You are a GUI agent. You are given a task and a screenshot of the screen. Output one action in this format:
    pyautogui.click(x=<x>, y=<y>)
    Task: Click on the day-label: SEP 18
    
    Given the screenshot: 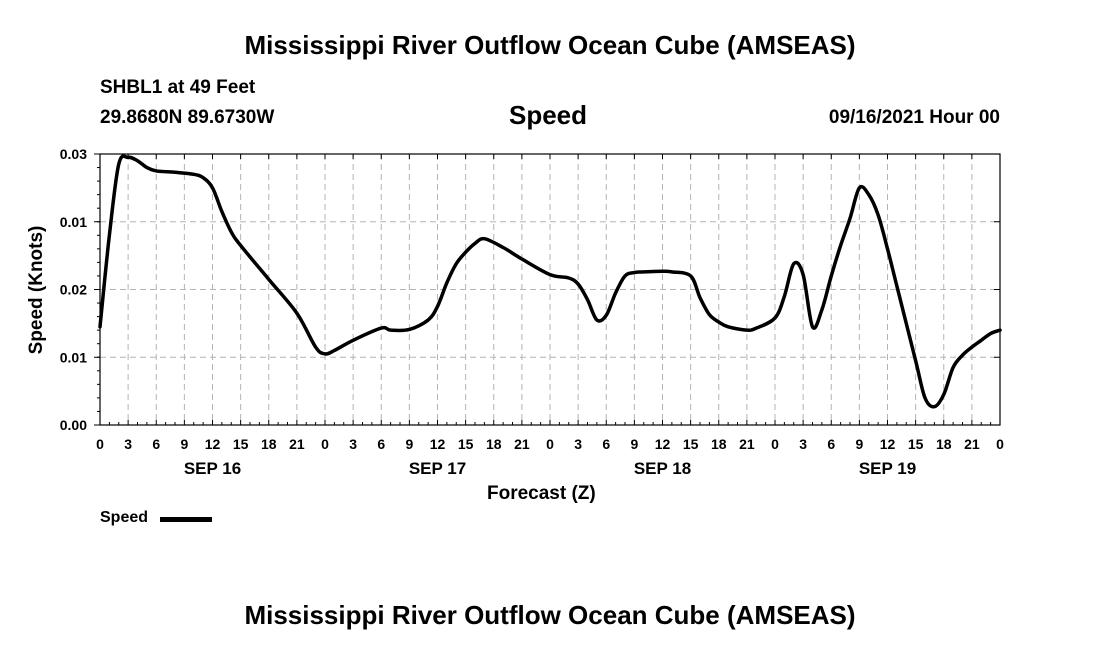 What is the action you would take?
    pyautogui.click(x=662, y=468)
    